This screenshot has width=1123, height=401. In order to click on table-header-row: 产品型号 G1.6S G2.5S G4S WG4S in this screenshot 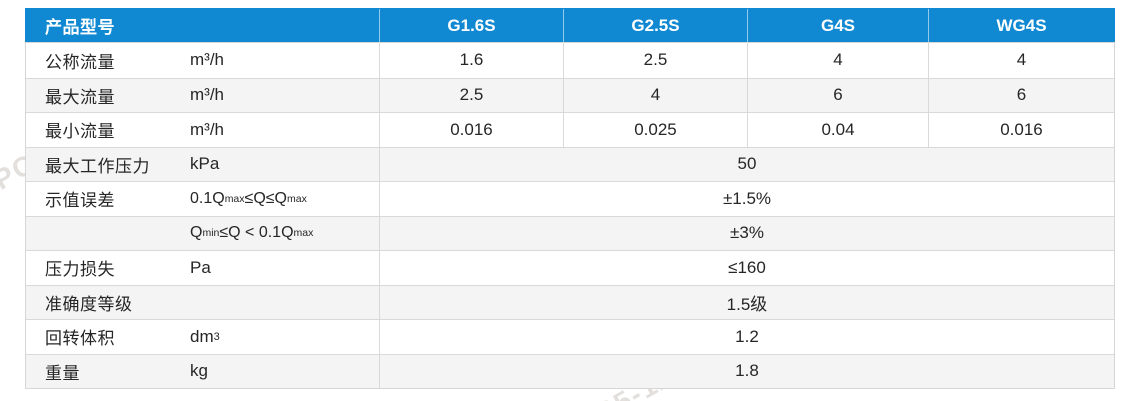, I will do `click(570, 25)`.